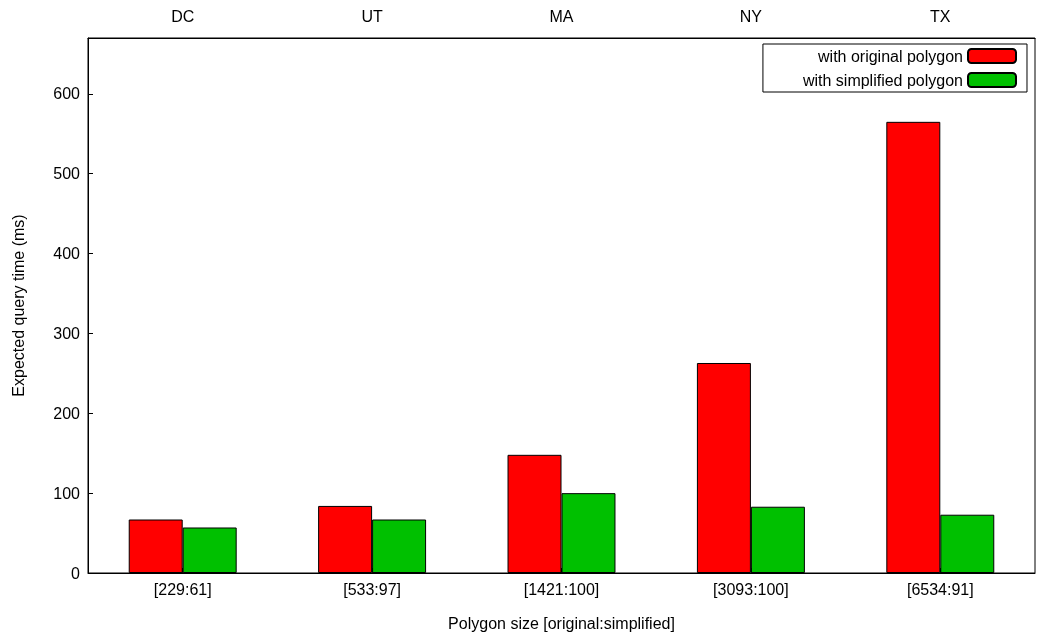  Describe the element at coordinates (67, 333) in the screenshot. I see `y-tick-label: 300` at that location.